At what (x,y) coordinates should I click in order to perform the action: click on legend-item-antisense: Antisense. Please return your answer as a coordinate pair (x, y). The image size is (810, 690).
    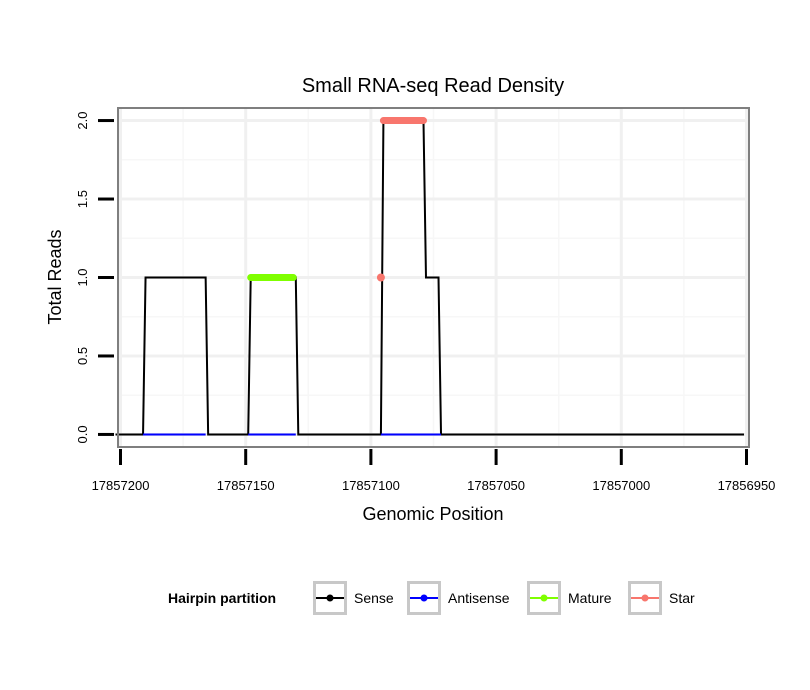
    Looking at the image, I should click on (458, 598).